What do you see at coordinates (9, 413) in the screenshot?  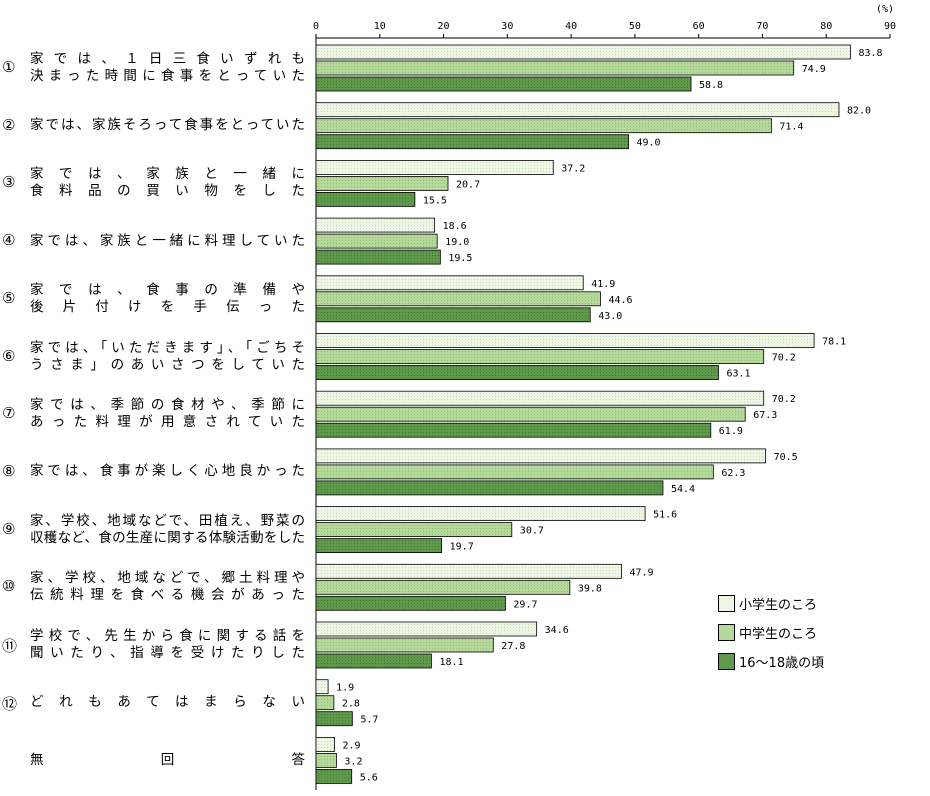 I see `category-number: ⑦` at bounding box center [9, 413].